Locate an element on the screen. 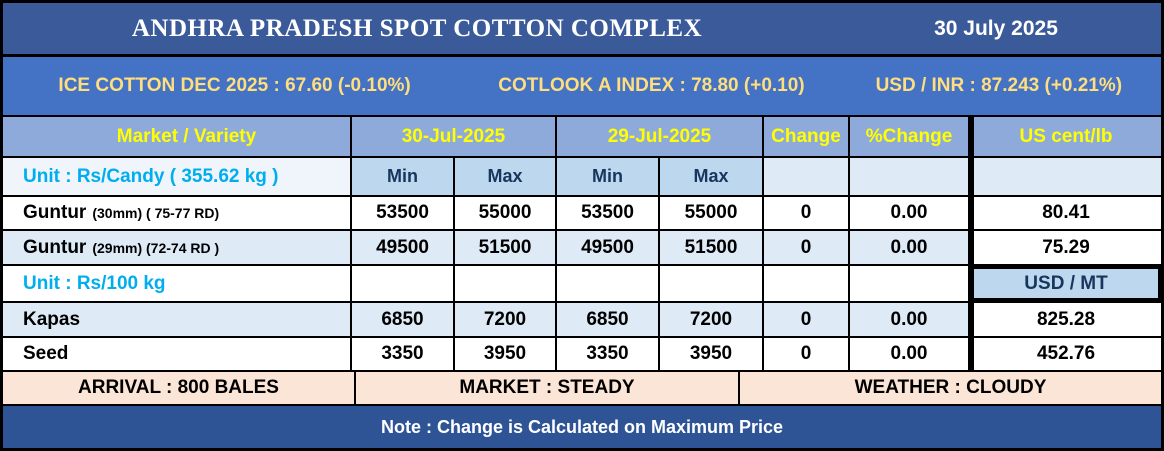  variety-name: Kapas is located at coordinates (52, 319).